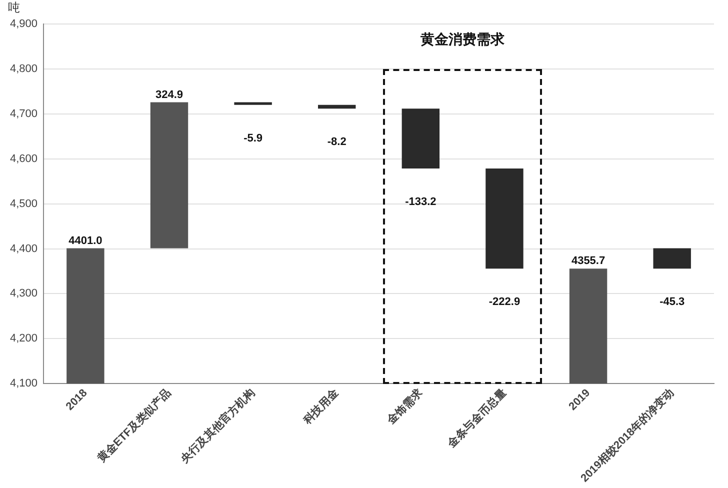  Describe the element at coordinates (24, 384) in the screenshot. I see `y-tick-label: 4,100` at that location.